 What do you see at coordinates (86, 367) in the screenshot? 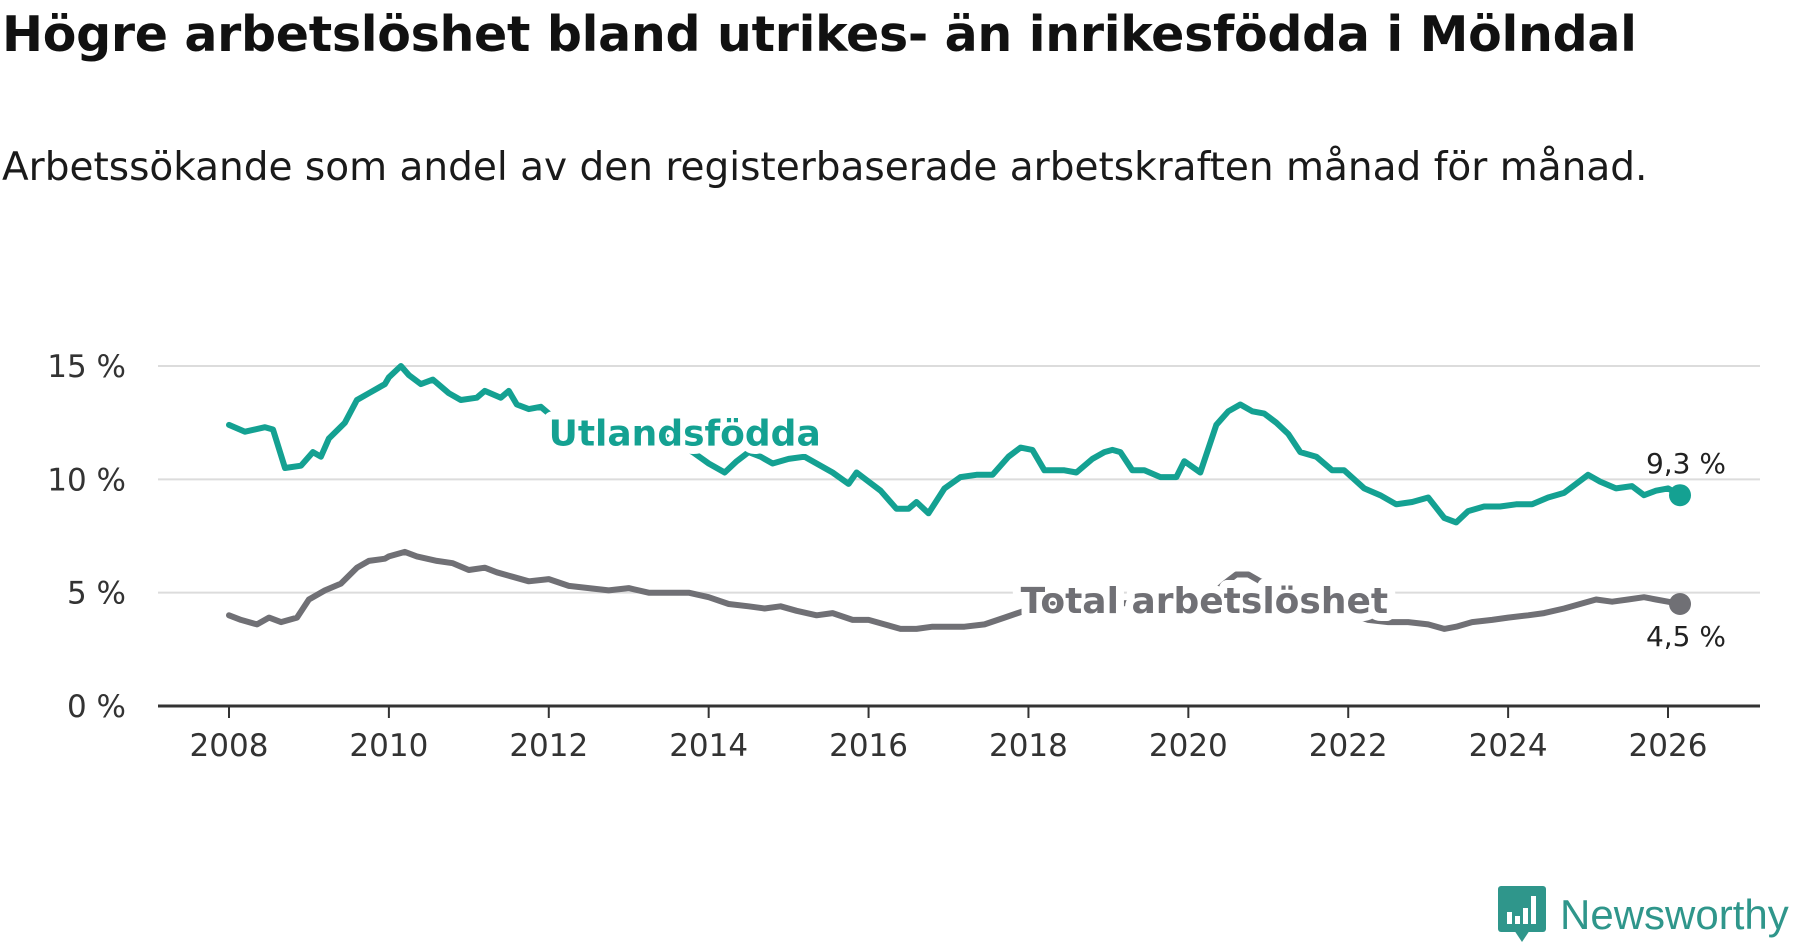
I see `y-tick-label: 15 %` at bounding box center [86, 367].